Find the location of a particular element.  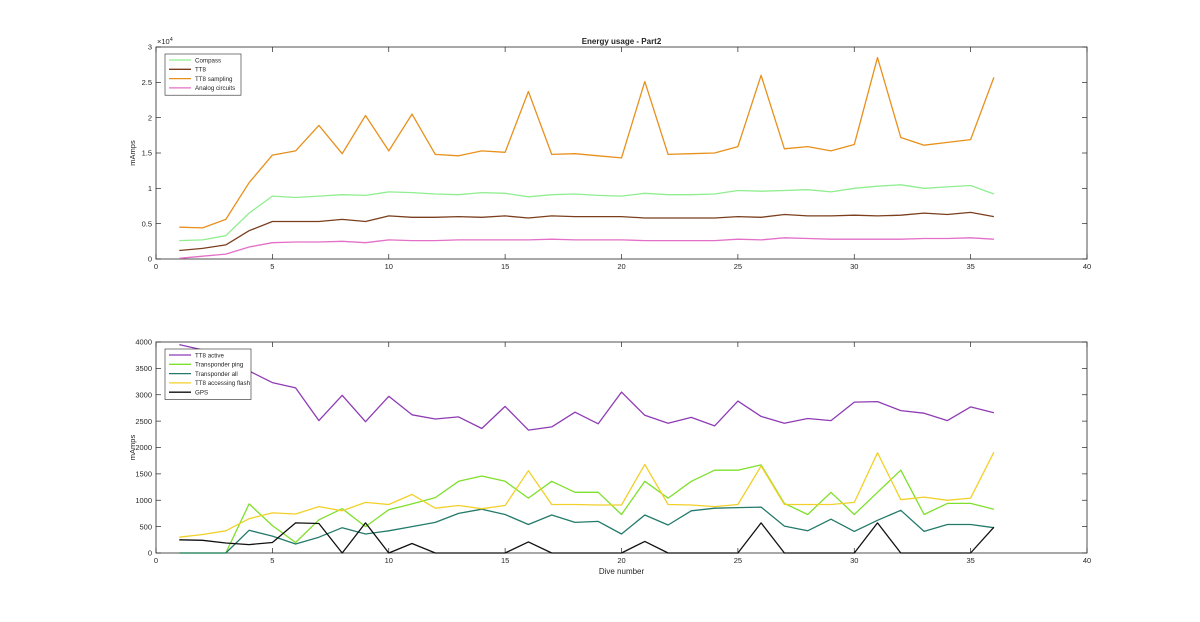

y-tick-label: 2500 is located at coordinates (143, 421).